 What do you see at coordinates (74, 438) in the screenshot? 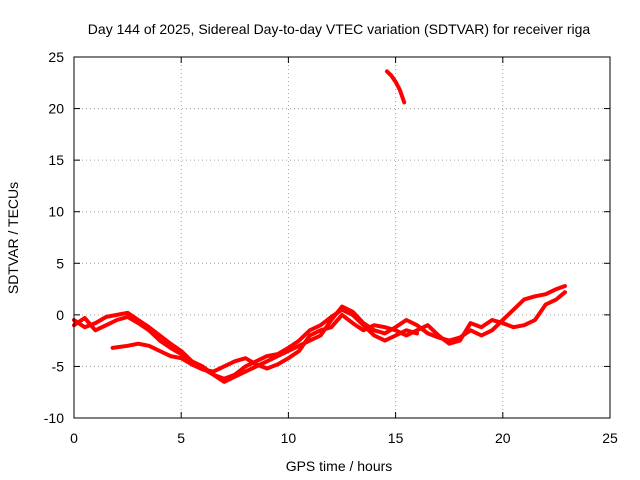
I see `x-tick-label: 0` at bounding box center [74, 438].